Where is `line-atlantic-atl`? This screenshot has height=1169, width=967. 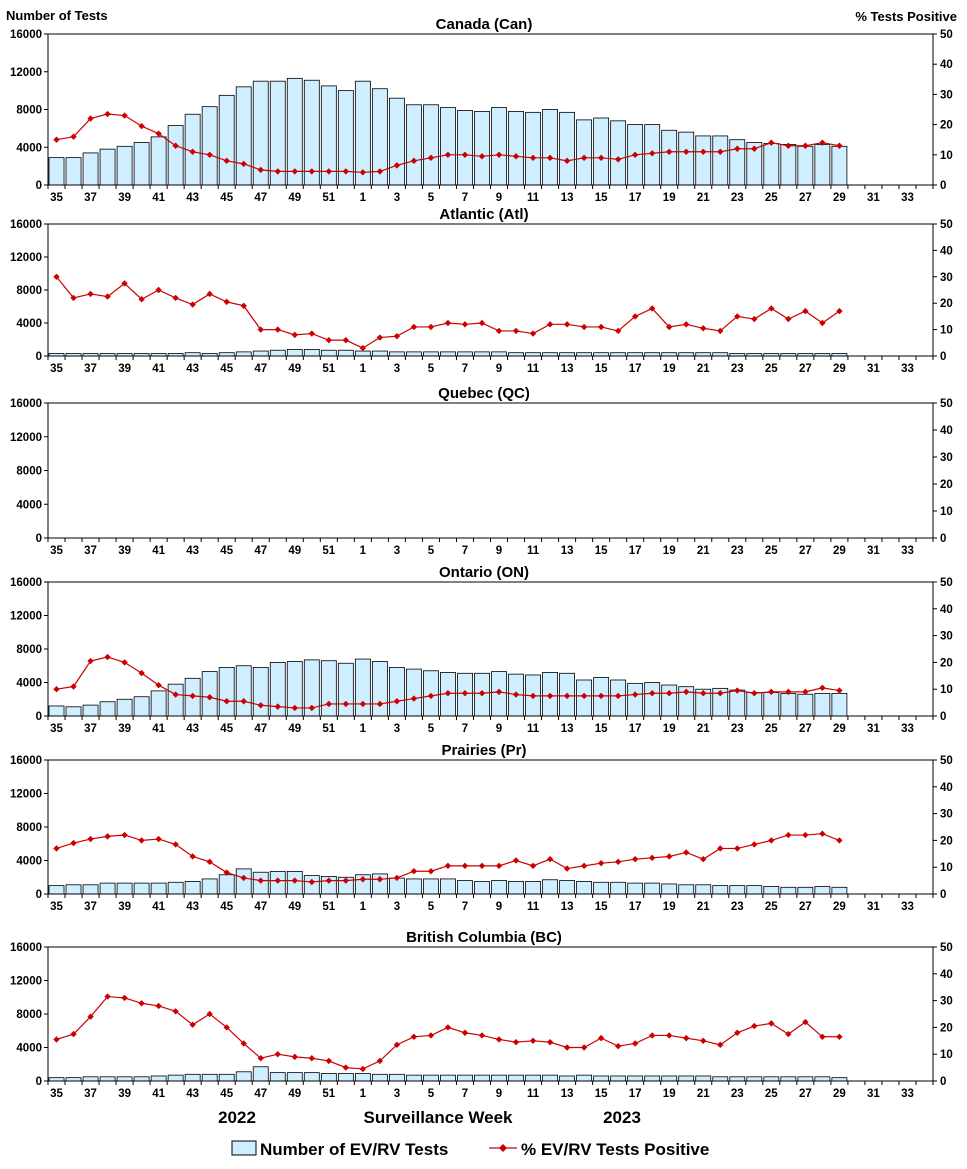
line-atlantic-atl is located at coordinates (448, 312).